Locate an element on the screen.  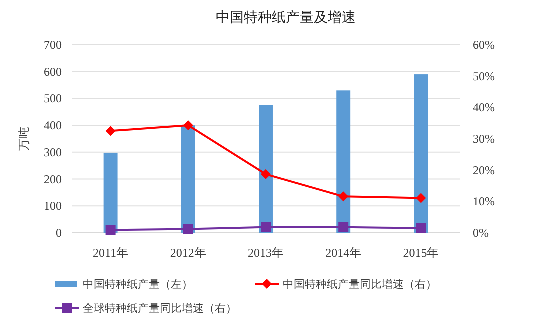
y2-tick-label: 50% is located at coordinates (484, 76).